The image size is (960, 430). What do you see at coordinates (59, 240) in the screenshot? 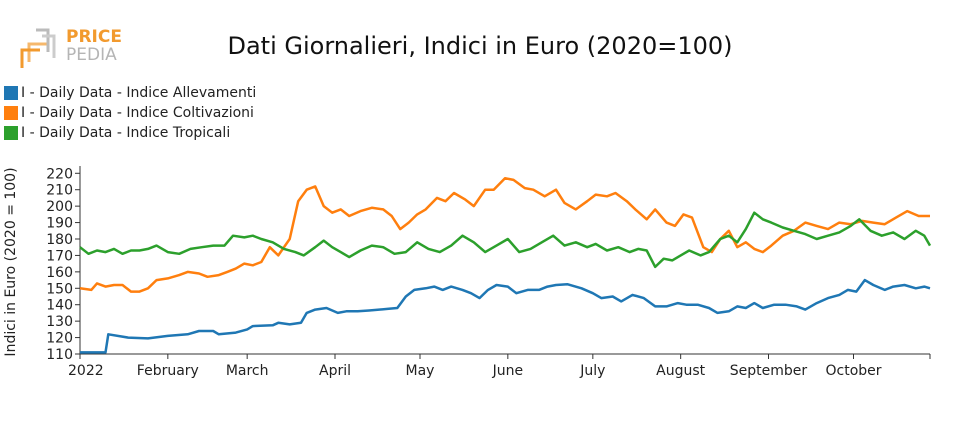
I see `y-tick-label: 180` at bounding box center [59, 240].